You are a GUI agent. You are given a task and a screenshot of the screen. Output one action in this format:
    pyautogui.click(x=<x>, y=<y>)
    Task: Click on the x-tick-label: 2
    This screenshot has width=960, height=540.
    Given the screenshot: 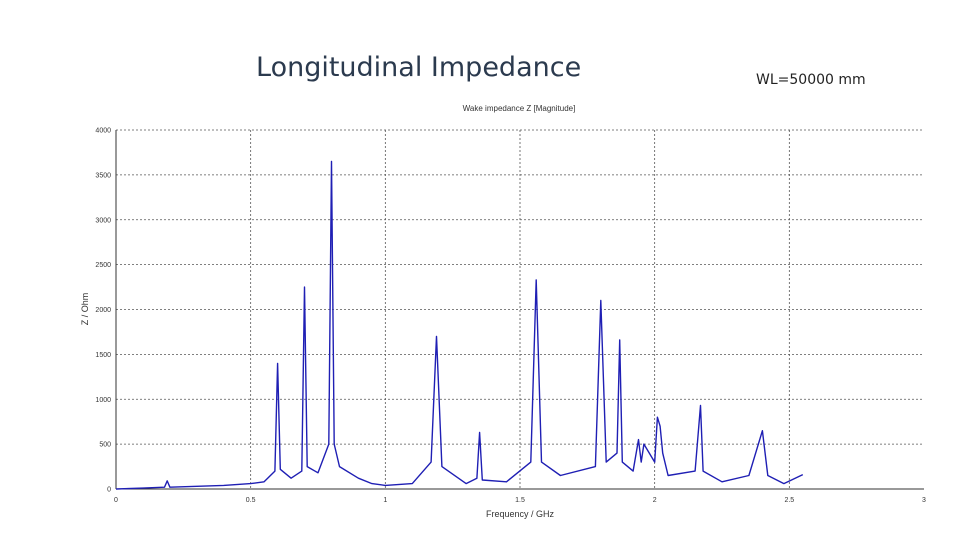 What is the action you would take?
    pyautogui.click(x=655, y=500)
    